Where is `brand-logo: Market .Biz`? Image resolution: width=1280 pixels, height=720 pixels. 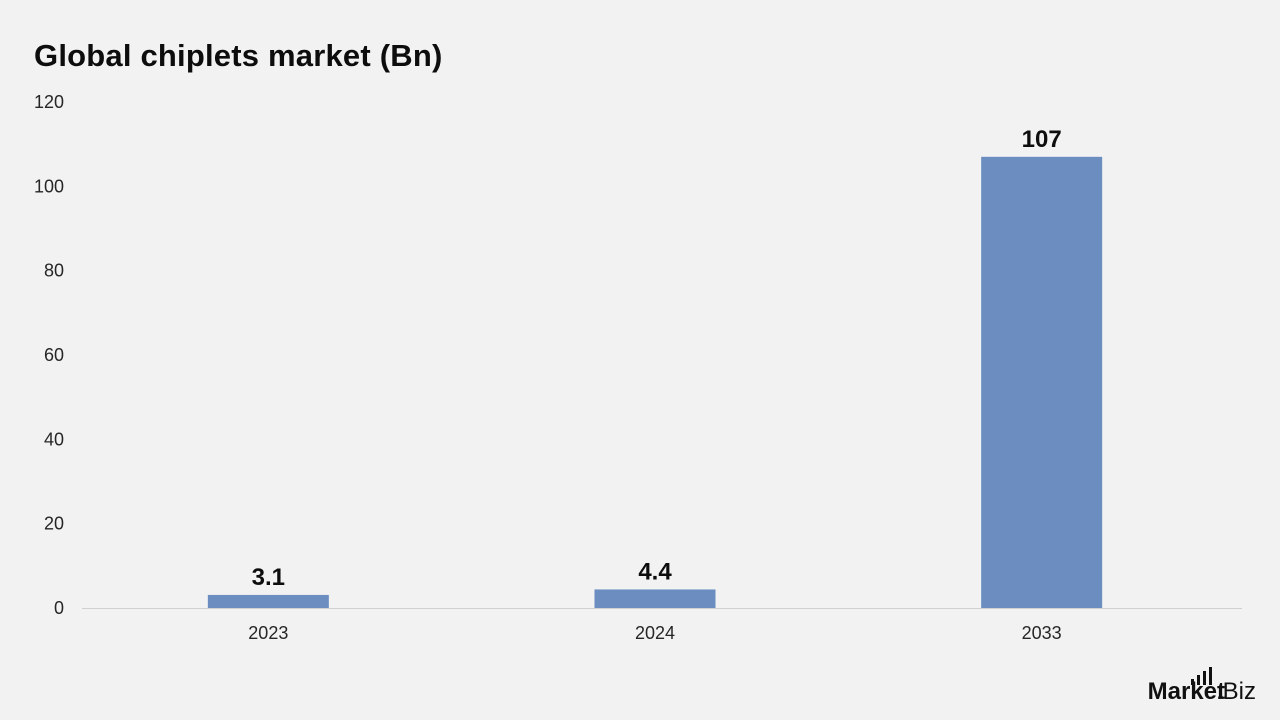
brand-logo: Market .Biz is located at coordinates (1202, 686).